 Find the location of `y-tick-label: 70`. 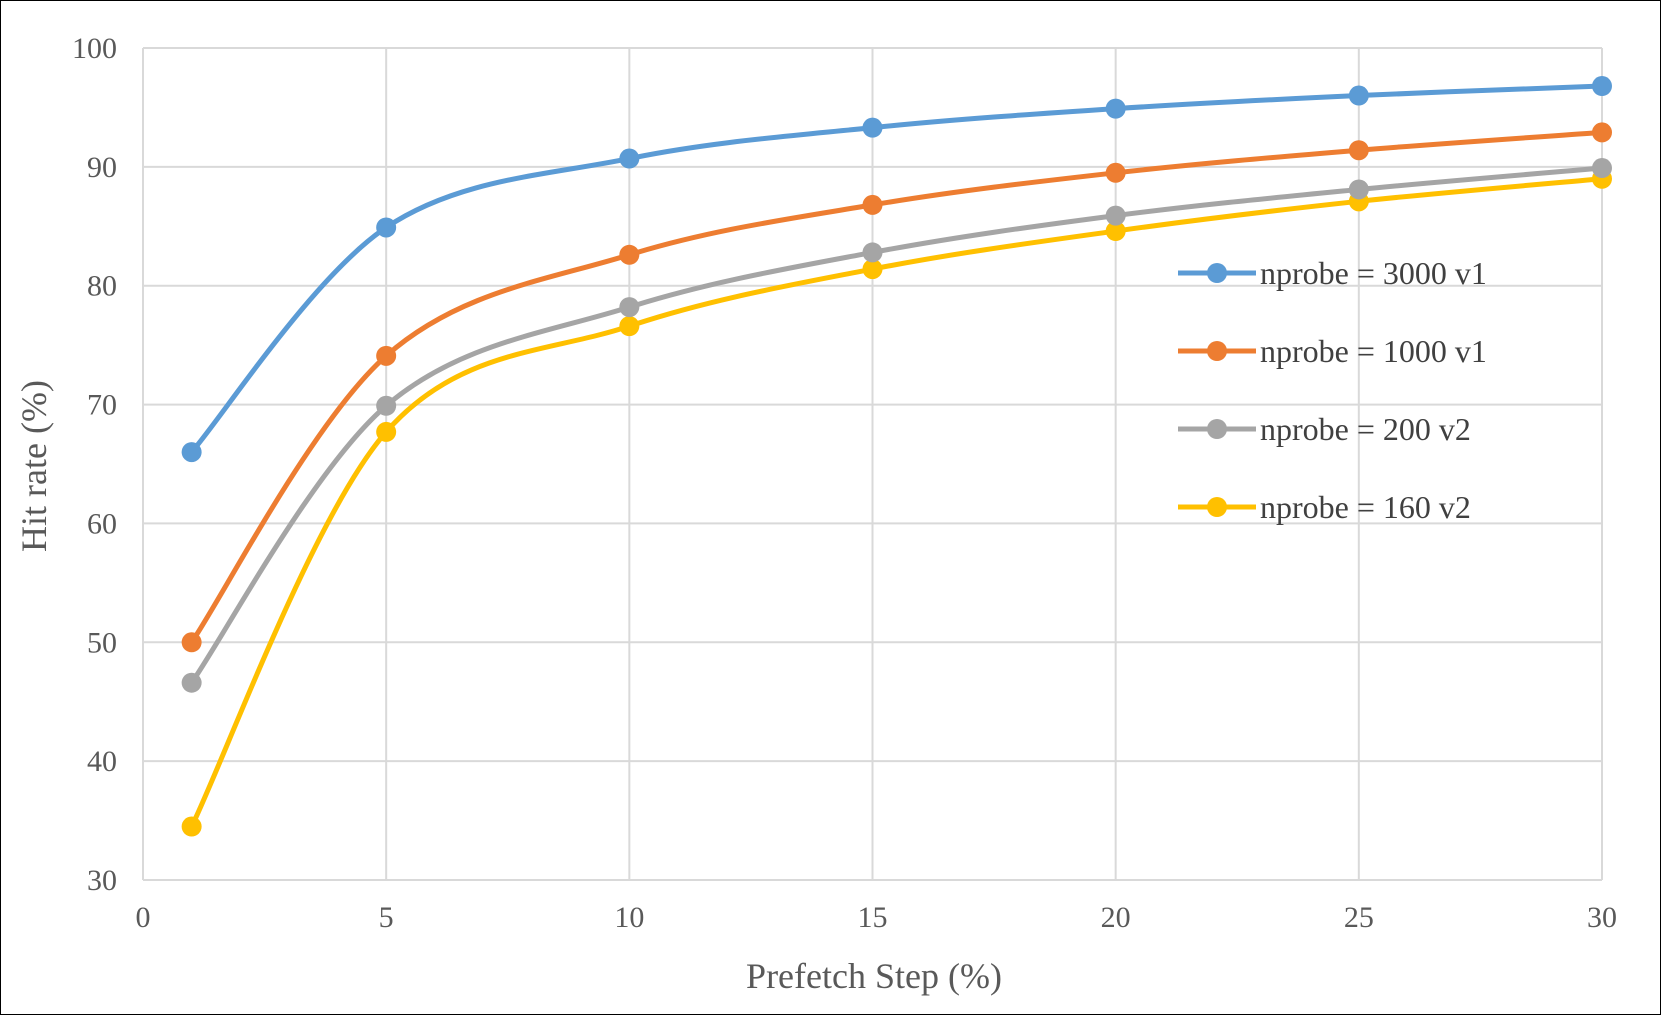

y-tick-label: 70 is located at coordinates (102, 405).